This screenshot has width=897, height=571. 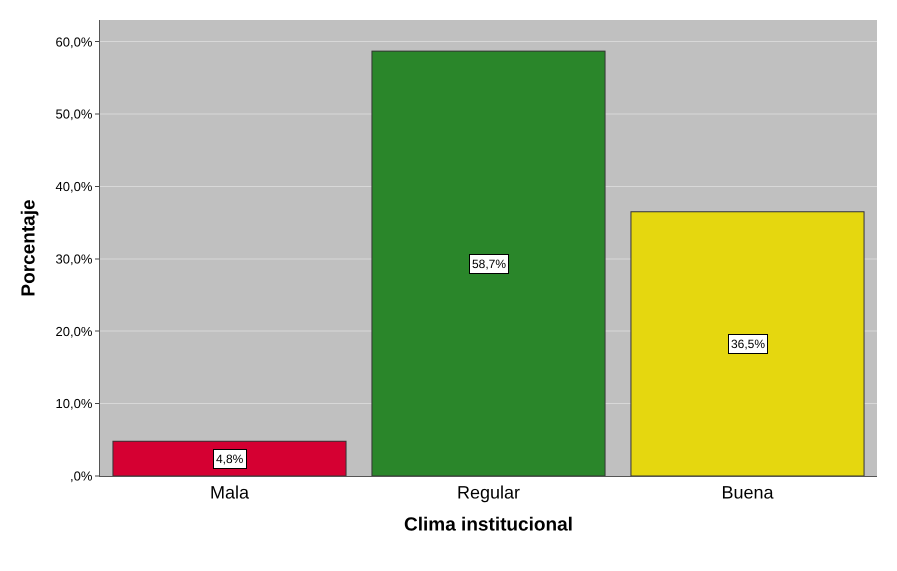 I want to click on y-tick-label: 40,0%, so click(x=74, y=186).